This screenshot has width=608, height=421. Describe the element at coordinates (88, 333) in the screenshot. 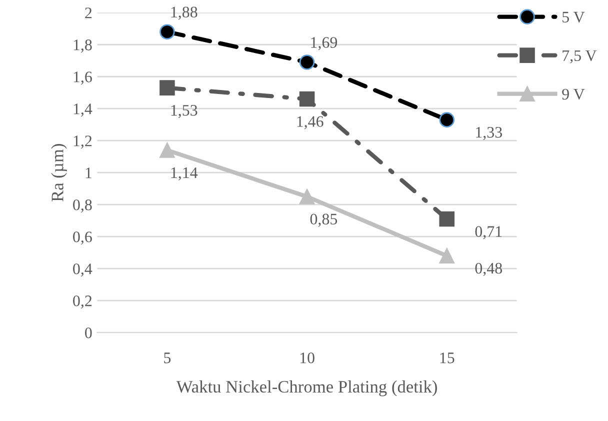

I see `y-tick-label: 0` at that location.